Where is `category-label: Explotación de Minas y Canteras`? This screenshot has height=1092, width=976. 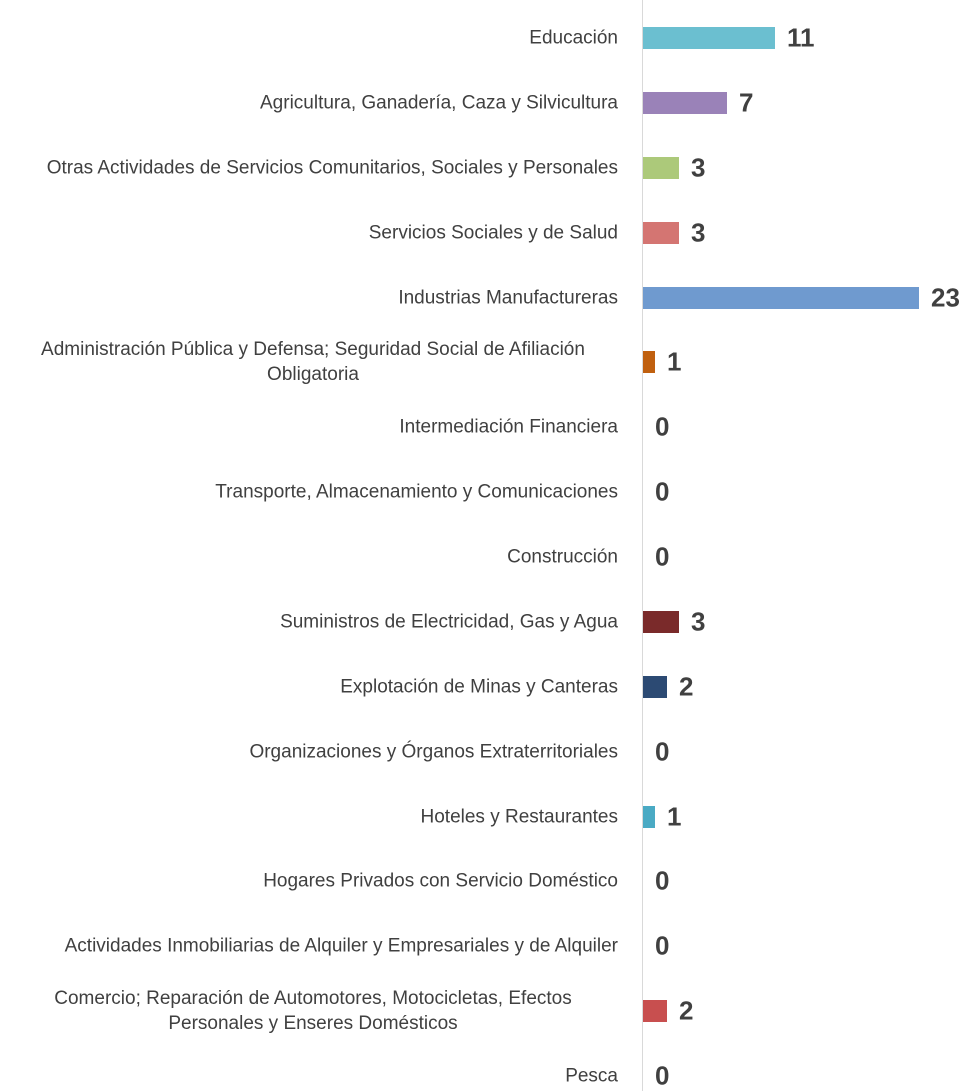
category-label: Explotación de Minas y Canteras is located at coordinates (313, 686).